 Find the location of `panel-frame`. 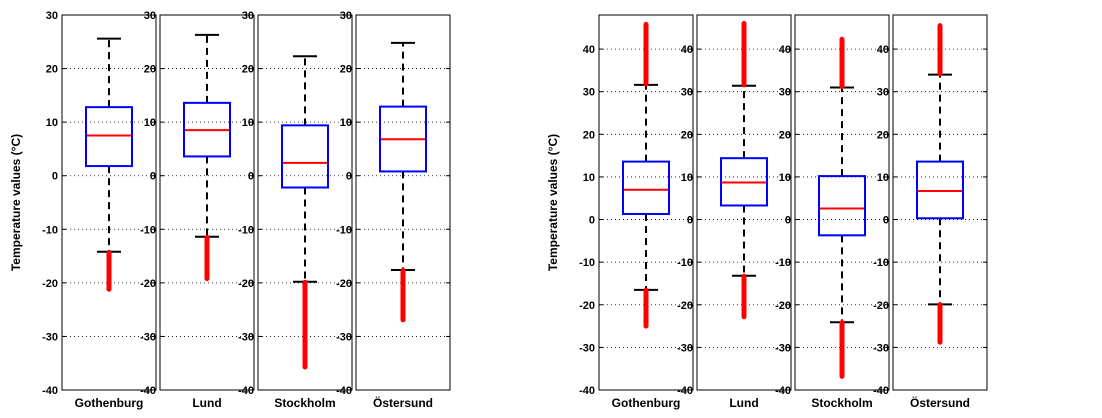

panel-frame is located at coordinates (403, 202).